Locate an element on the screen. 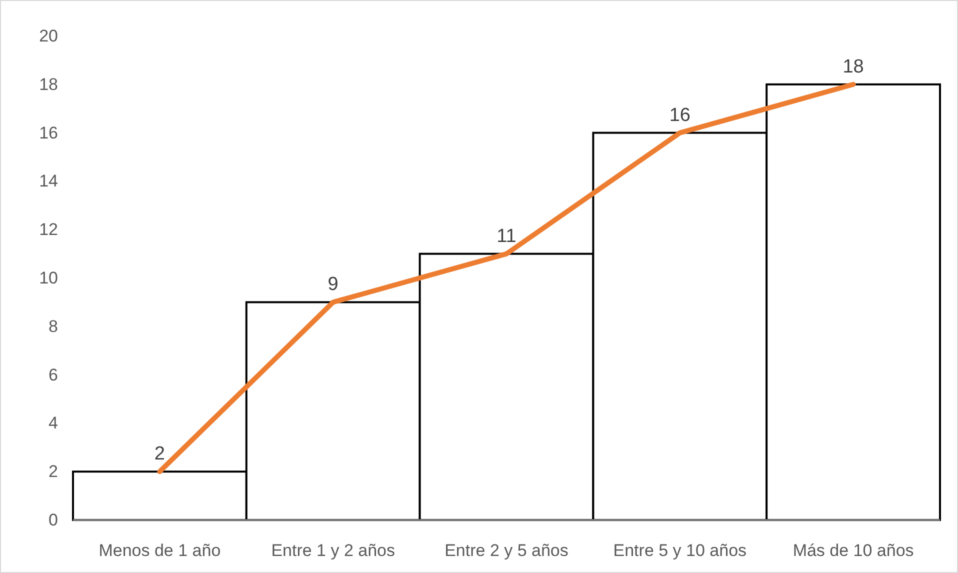 This screenshot has height=573, width=958. data-label: 16 is located at coordinates (679, 115).